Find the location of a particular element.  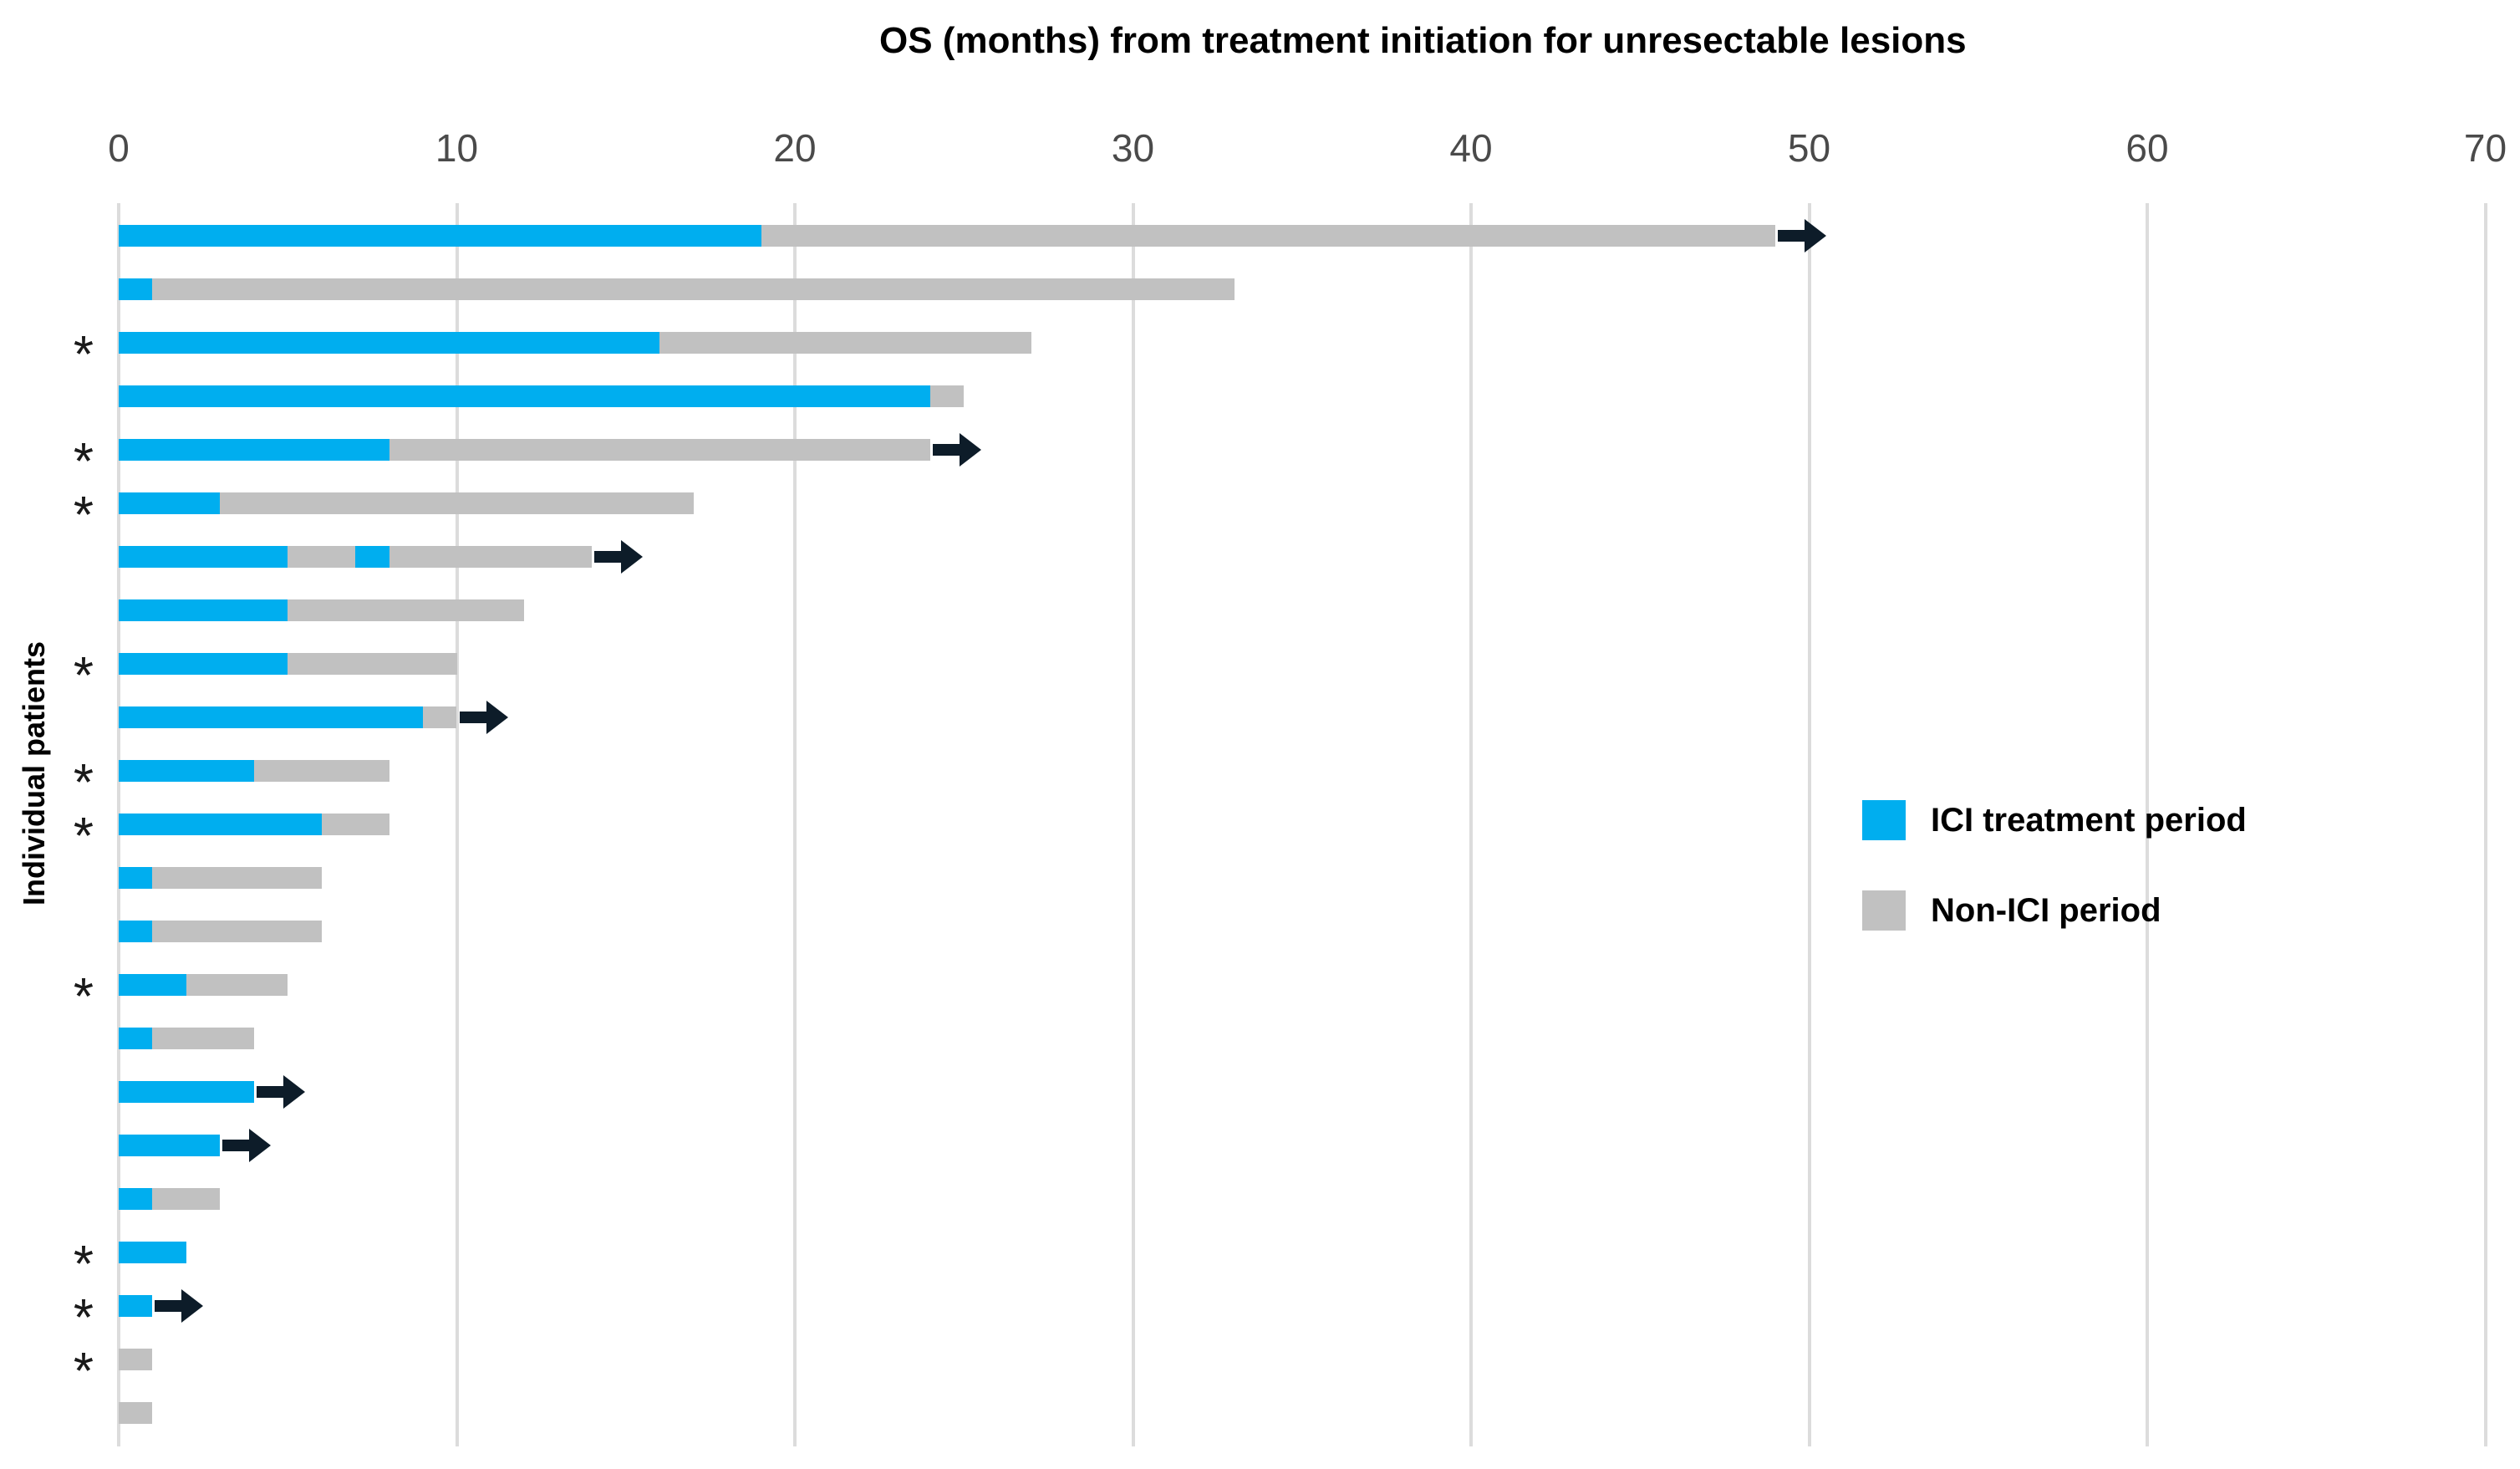

non-ici-color-swatch is located at coordinates (1884, 910).